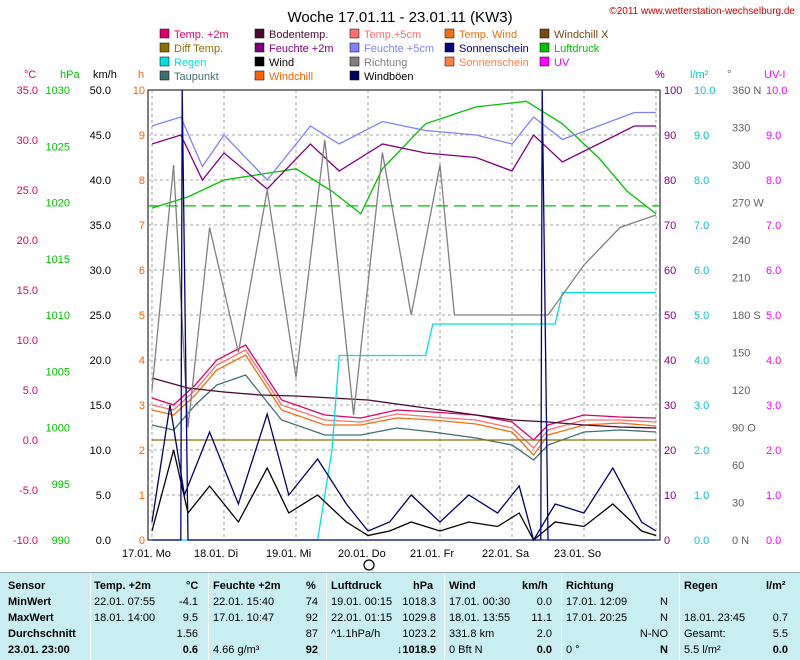 Image resolution: width=800 pixels, height=660 pixels. Describe the element at coordinates (423, 586) in the screenshot. I see `panel-header: hPa` at that location.